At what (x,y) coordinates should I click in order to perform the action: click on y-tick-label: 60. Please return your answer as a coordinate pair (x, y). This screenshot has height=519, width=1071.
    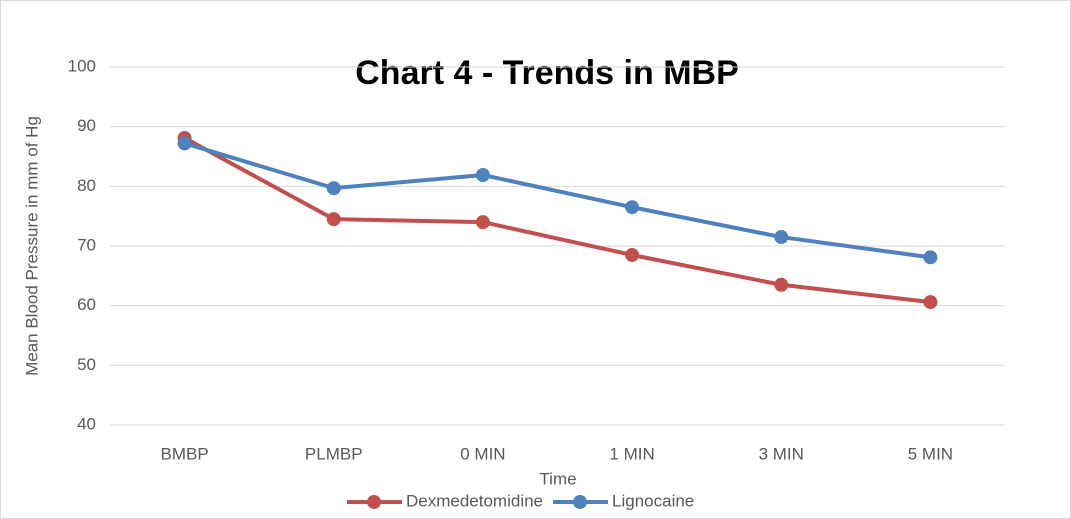
    Looking at the image, I should click on (86, 304).